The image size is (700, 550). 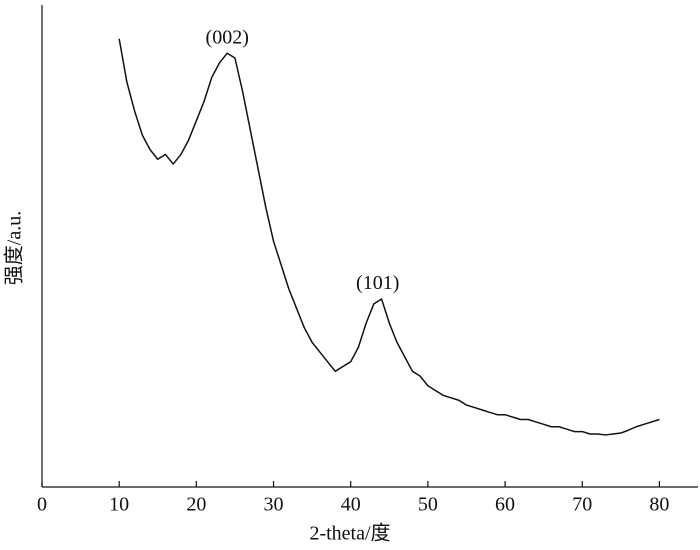 What do you see at coordinates (14, 248) in the screenshot?
I see `y-axis-label: 强度/a.u.` at bounding box center [14, 248].